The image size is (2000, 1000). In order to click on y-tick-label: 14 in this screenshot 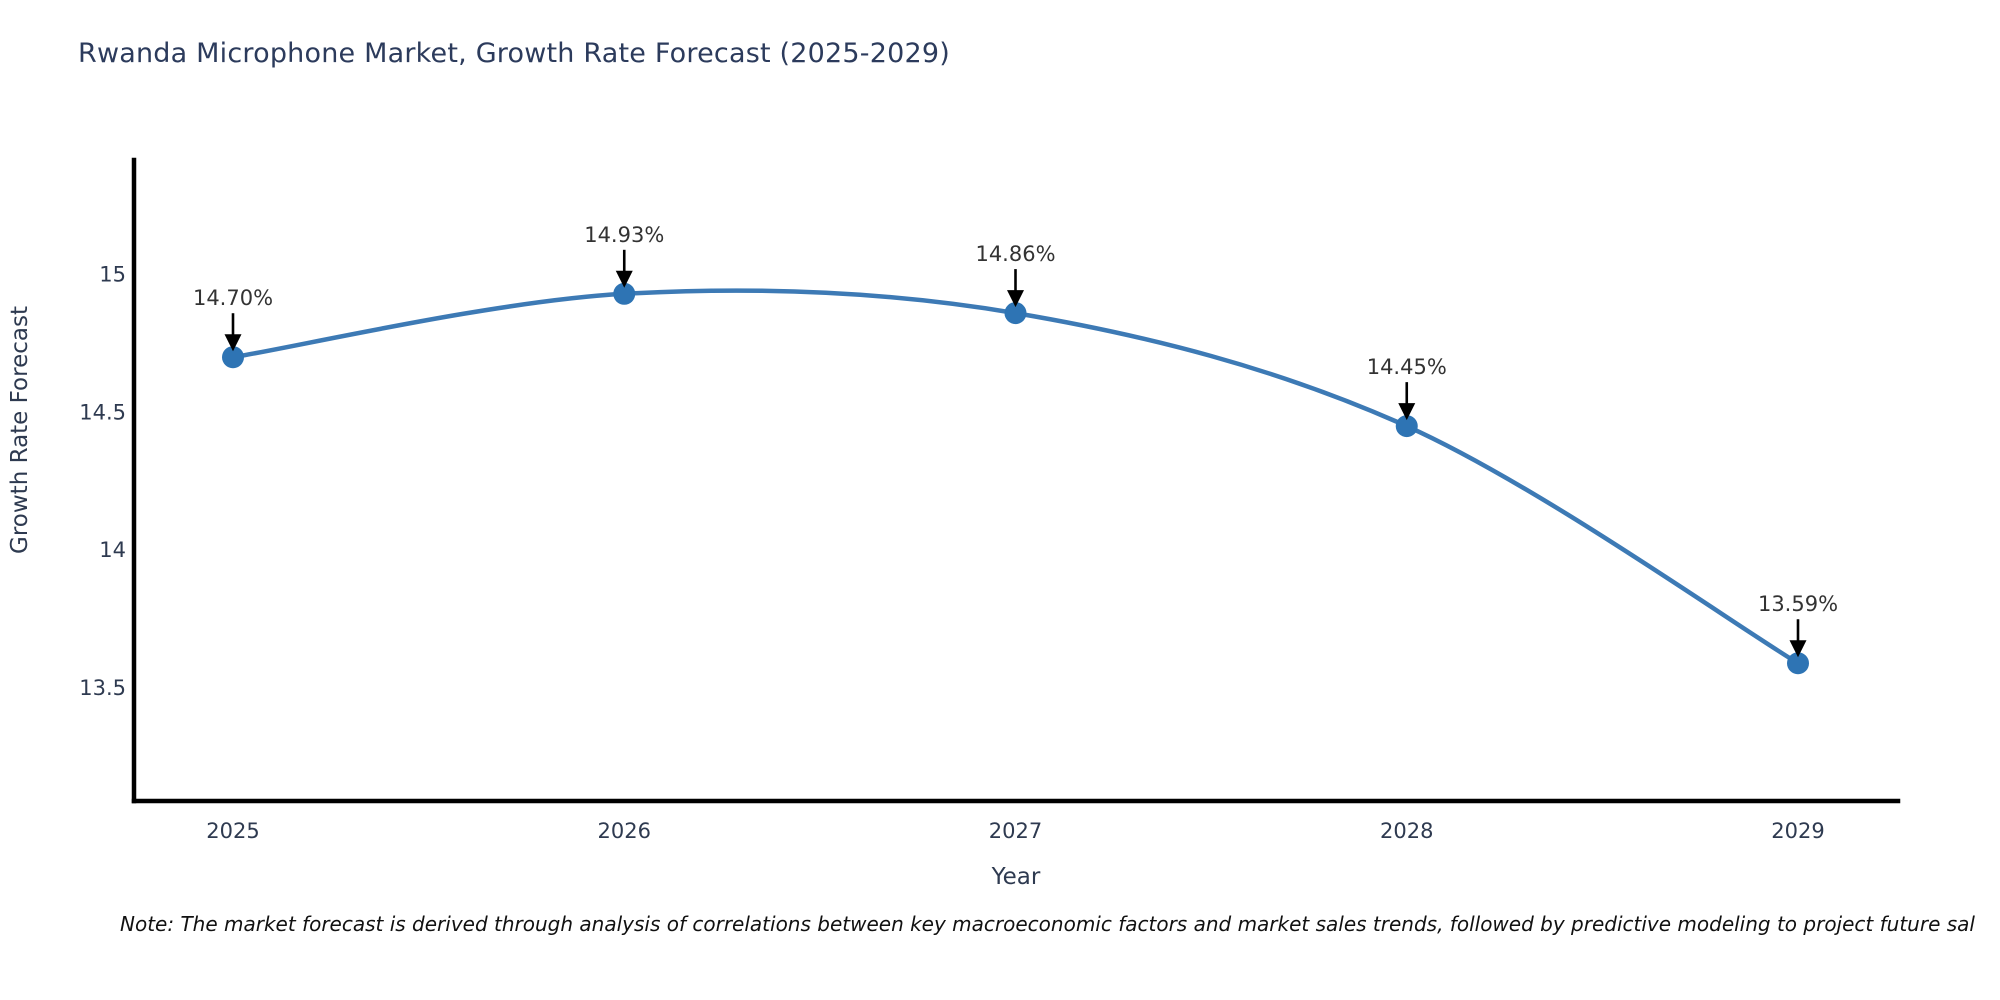, I will do `click(112, 550)`.